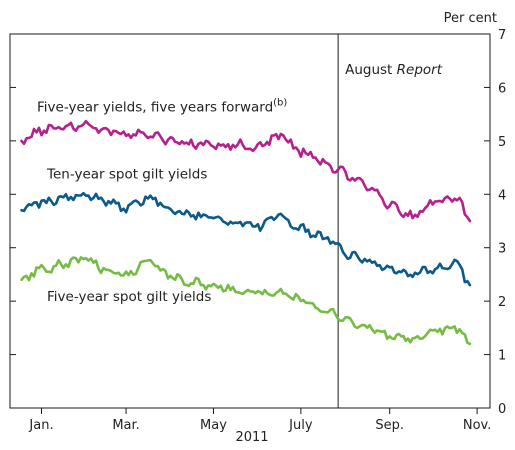 The width and height of the screenshot is (515, 450). Describe the element at coordinates (502, 35) in the screenshot. I see `y-tick-label: 7` at that location.